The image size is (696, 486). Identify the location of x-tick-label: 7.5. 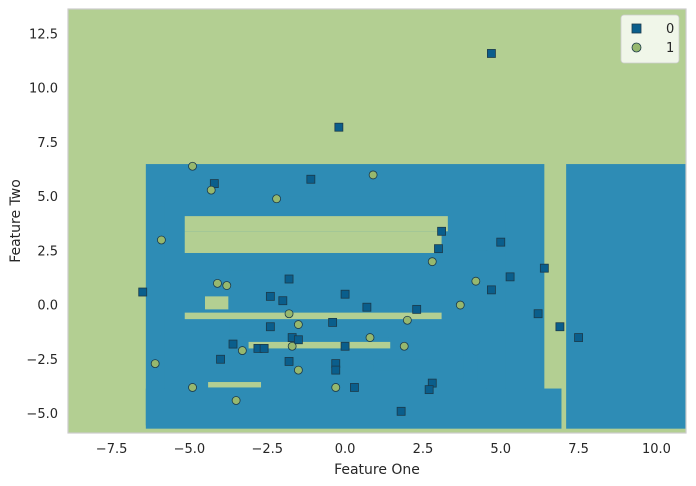
(578, 449).